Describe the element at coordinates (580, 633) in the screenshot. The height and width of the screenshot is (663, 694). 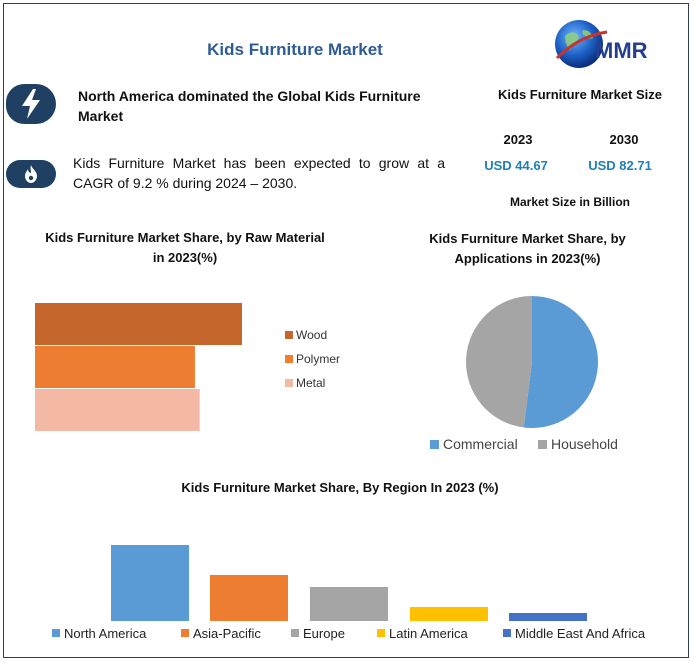
I see `legend-label-middle-east-and-africa: Middle East And Africa` at that location.